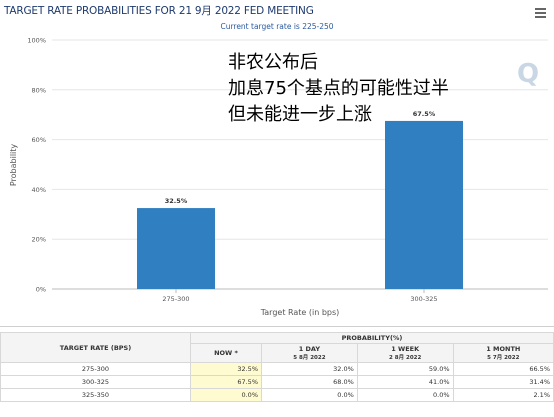  What do you see at coordinates (405, 369) in the screenshot?
I see `value-cell: 59.0%` at bounding box center [405, 369].